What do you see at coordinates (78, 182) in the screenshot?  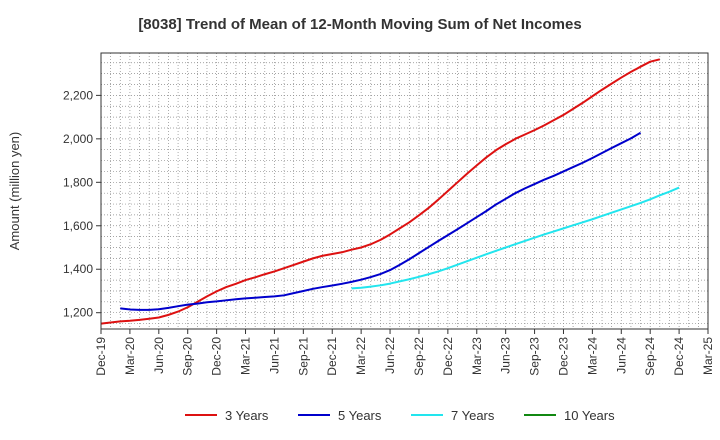 I see `y-tick-label: 1,800` at bounding box center [78, 182].